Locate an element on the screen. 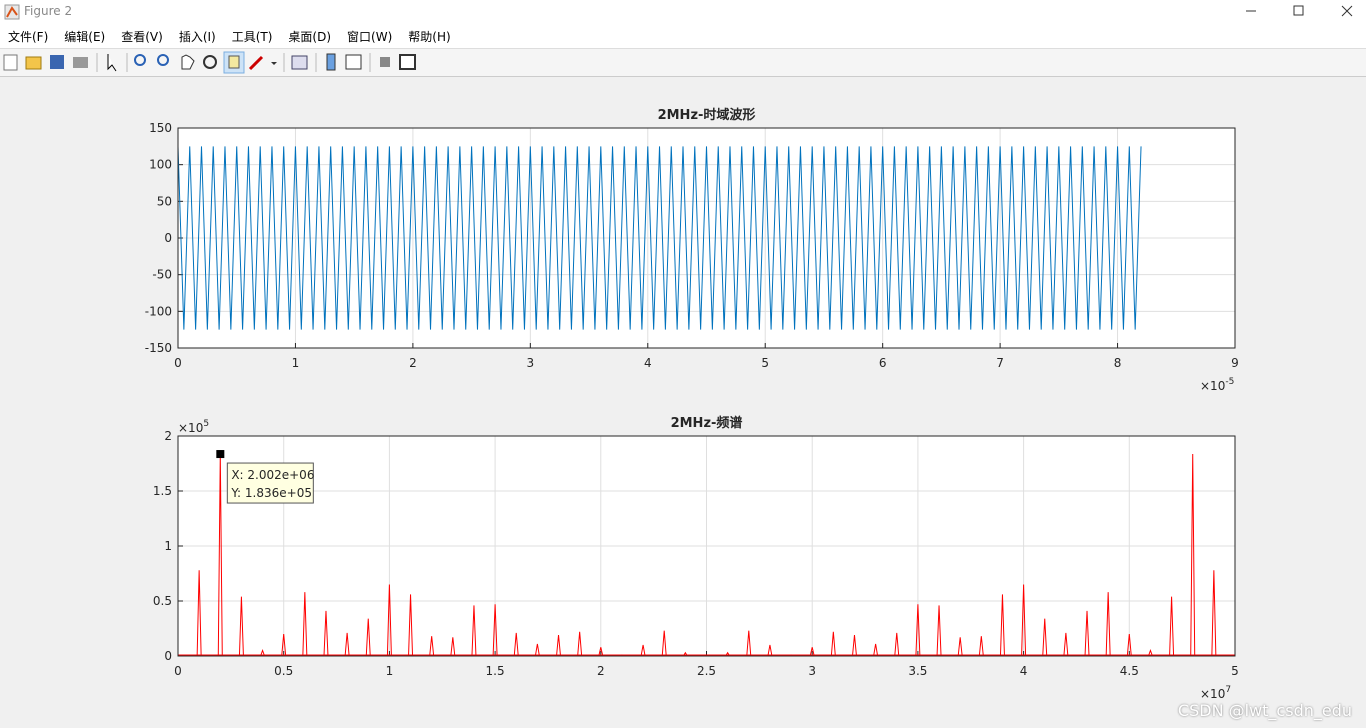  x-tick-label: 6 is located at coordinates (883, 363).